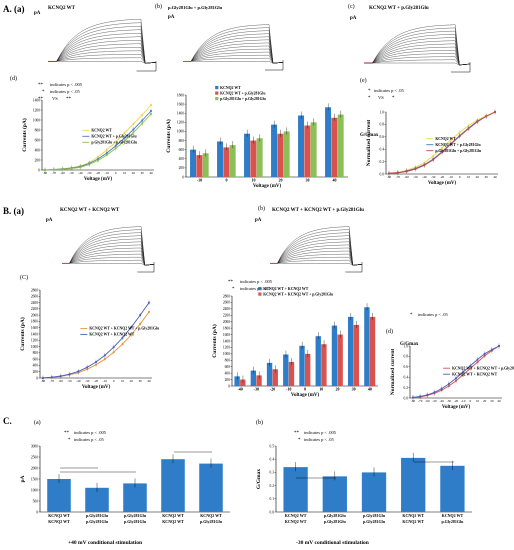 The width and height of the screenshot is (514, 550). I want to click on legend-label: KCNQ2 WT + KCNQ2 WT, so click(285, 289).